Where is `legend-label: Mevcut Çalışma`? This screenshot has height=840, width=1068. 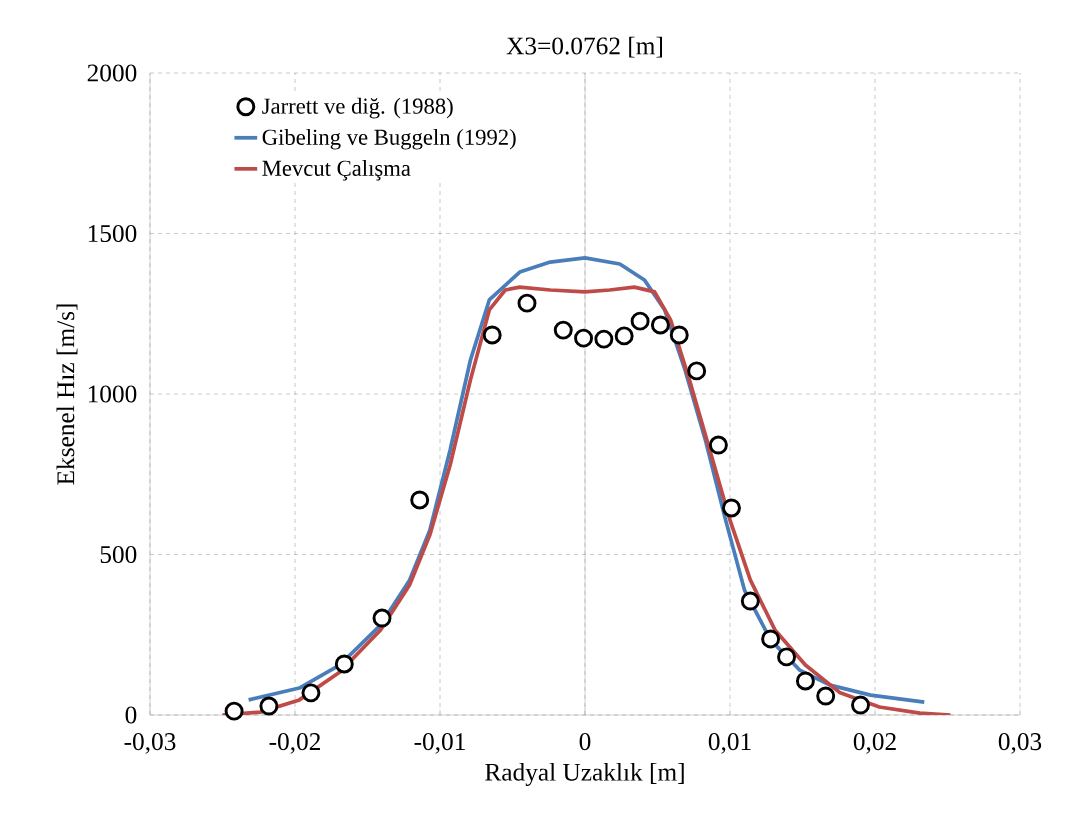 legend-label: Mevcut Çalışma is located at coordinates (336, 170).